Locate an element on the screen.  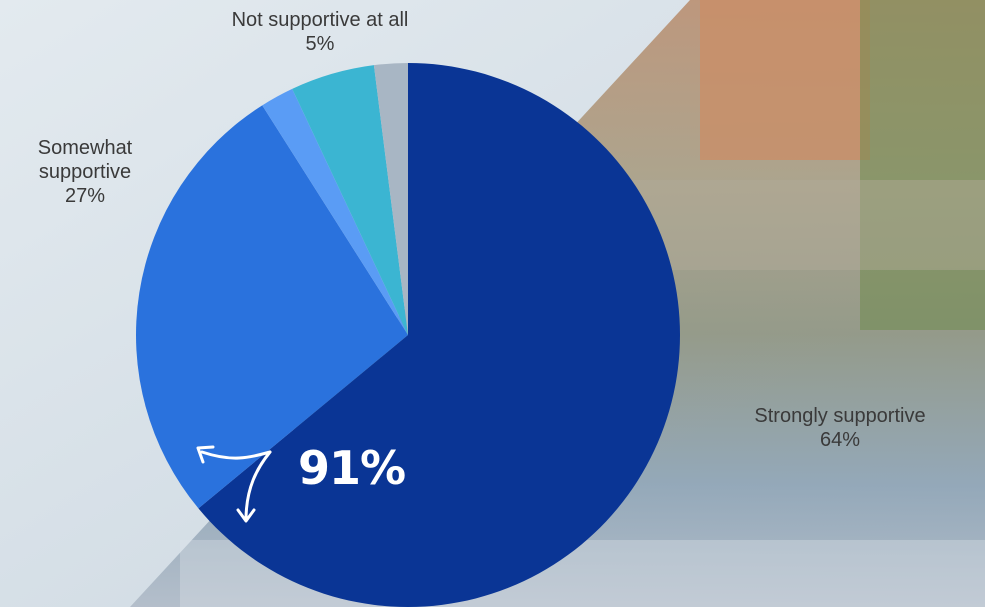
slice-label-line: supportive is located at coordinates (85, 172).